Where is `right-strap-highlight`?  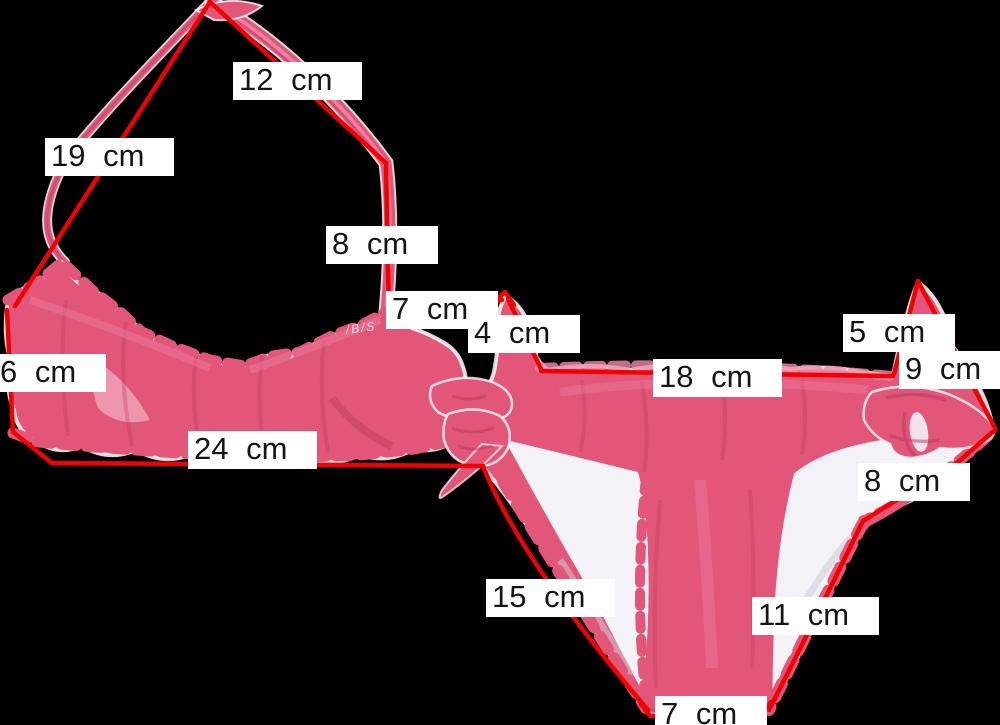 right-strap-highlight is located at coordinates (301, 157).